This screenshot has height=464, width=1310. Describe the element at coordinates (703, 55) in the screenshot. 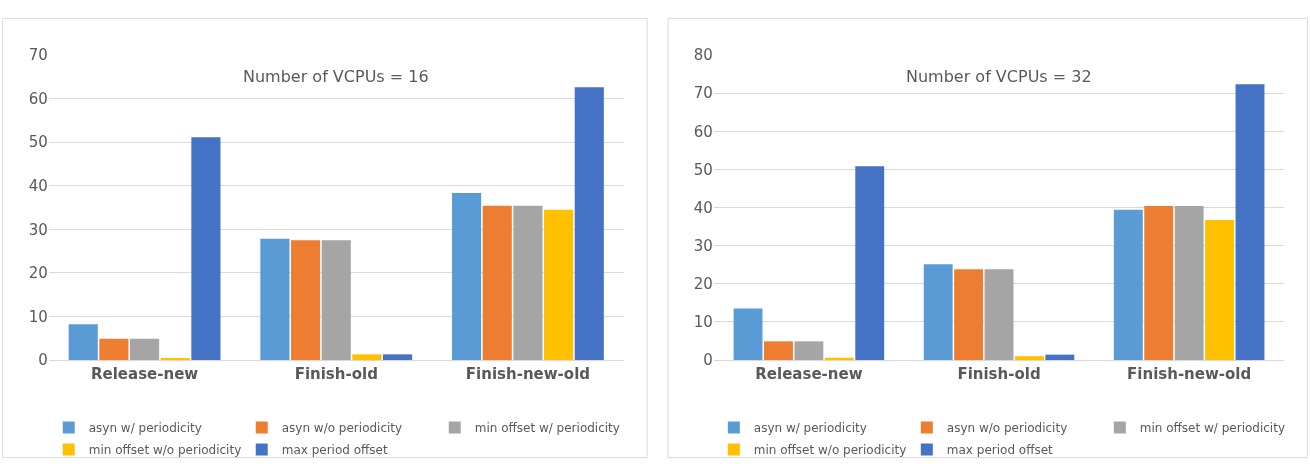

I see `y-tick-label: 80` at that location.